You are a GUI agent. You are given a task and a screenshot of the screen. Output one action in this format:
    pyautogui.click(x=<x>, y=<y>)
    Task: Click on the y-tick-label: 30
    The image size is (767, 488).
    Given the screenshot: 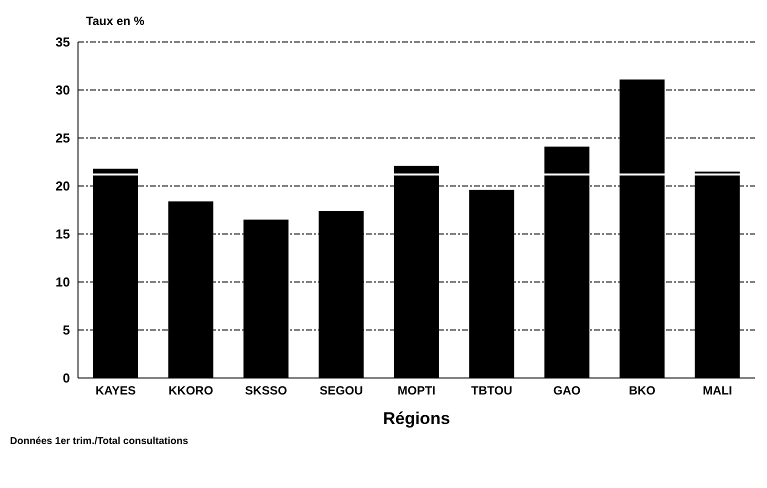 What is the action you would take?
    pyautogui.click(x=63, y=90)
    